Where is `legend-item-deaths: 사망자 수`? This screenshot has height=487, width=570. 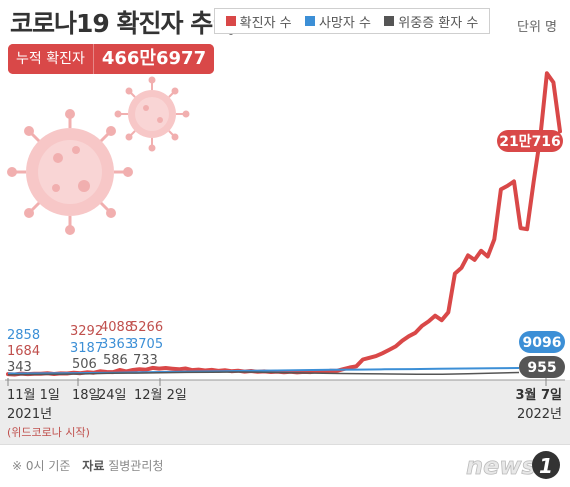 legend-item-deaths: 사망자 수 is located at coordinates (337, 21).